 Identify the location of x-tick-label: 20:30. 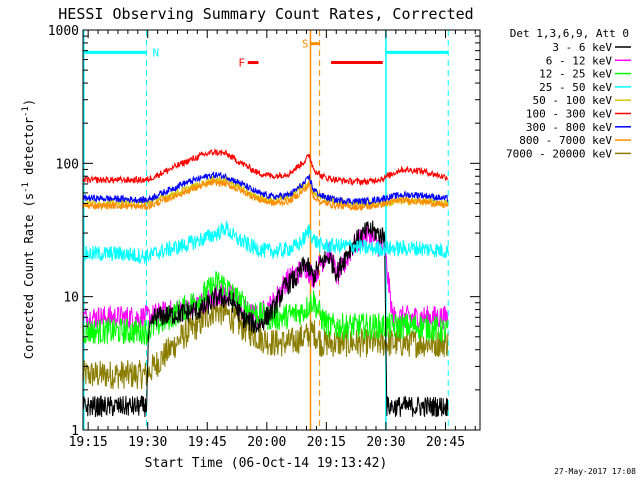
(385, 442).